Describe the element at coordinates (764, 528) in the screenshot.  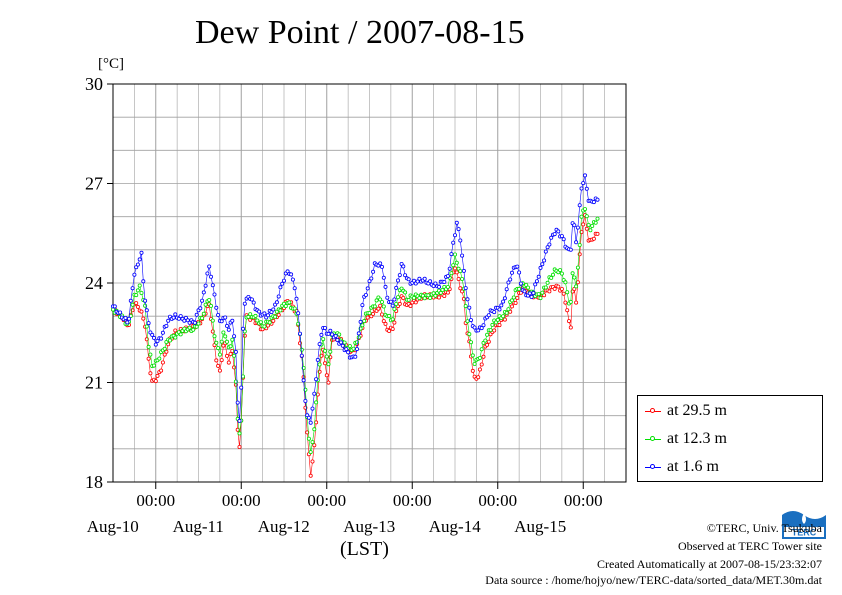
I see `footer-copyright: ©TERC, Univ. Tsukuba` at that location.